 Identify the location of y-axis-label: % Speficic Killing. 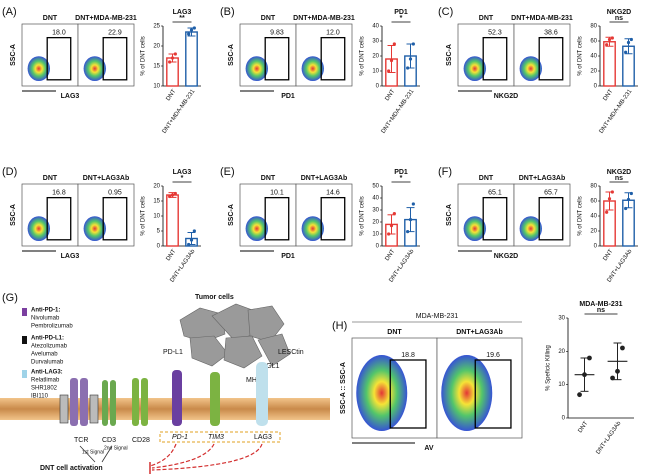
(549, 368).